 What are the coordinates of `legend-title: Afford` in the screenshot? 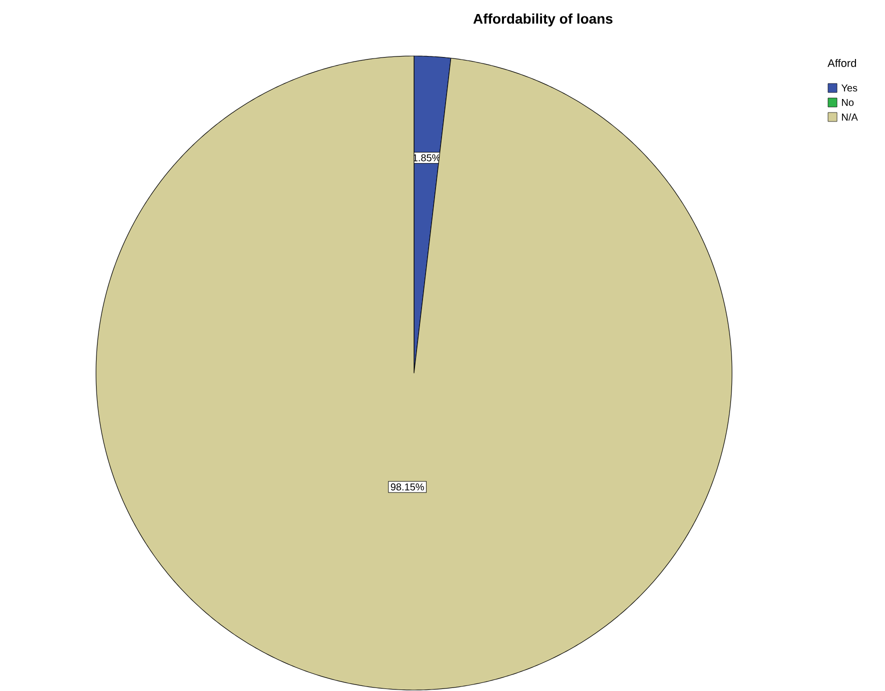 It's located at (842, 63).